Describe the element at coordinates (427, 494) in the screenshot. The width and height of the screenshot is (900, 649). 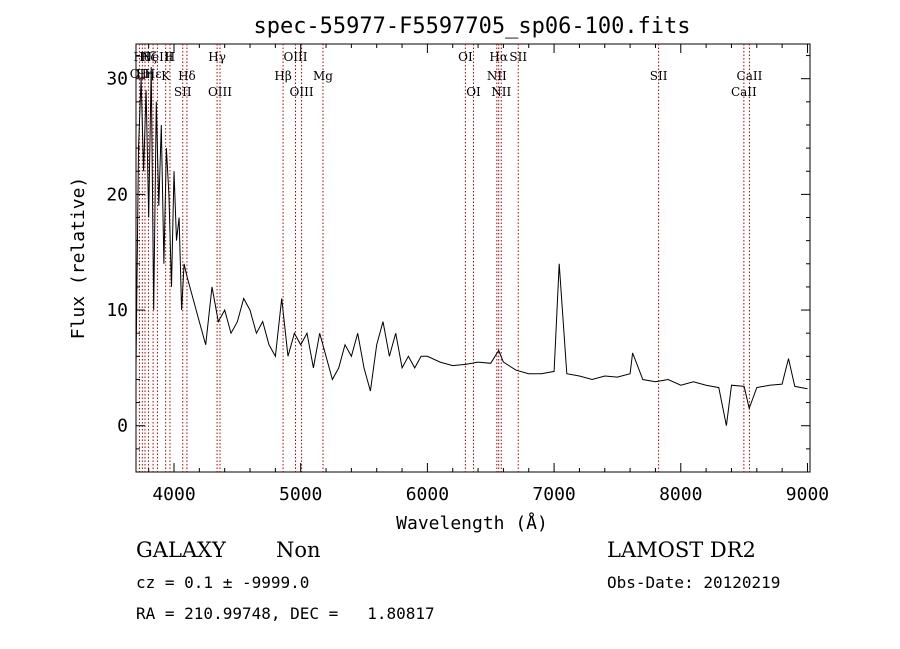
I see `x-tick-label: 6000` at that location.